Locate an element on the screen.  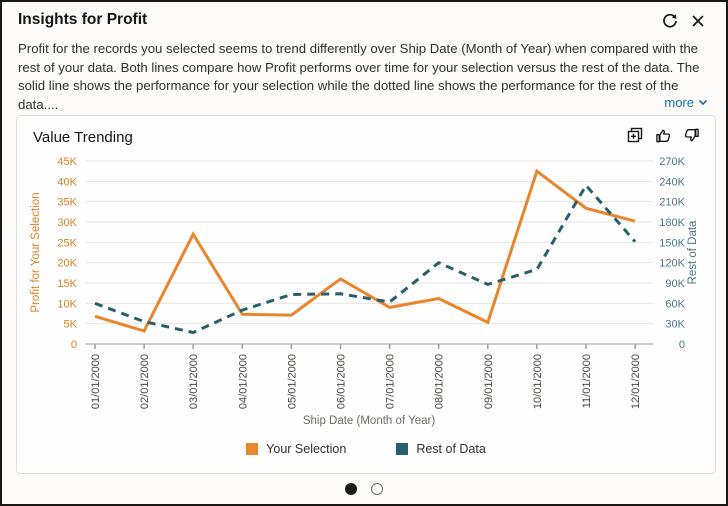
card-actions is located at coordinates (663, 135).